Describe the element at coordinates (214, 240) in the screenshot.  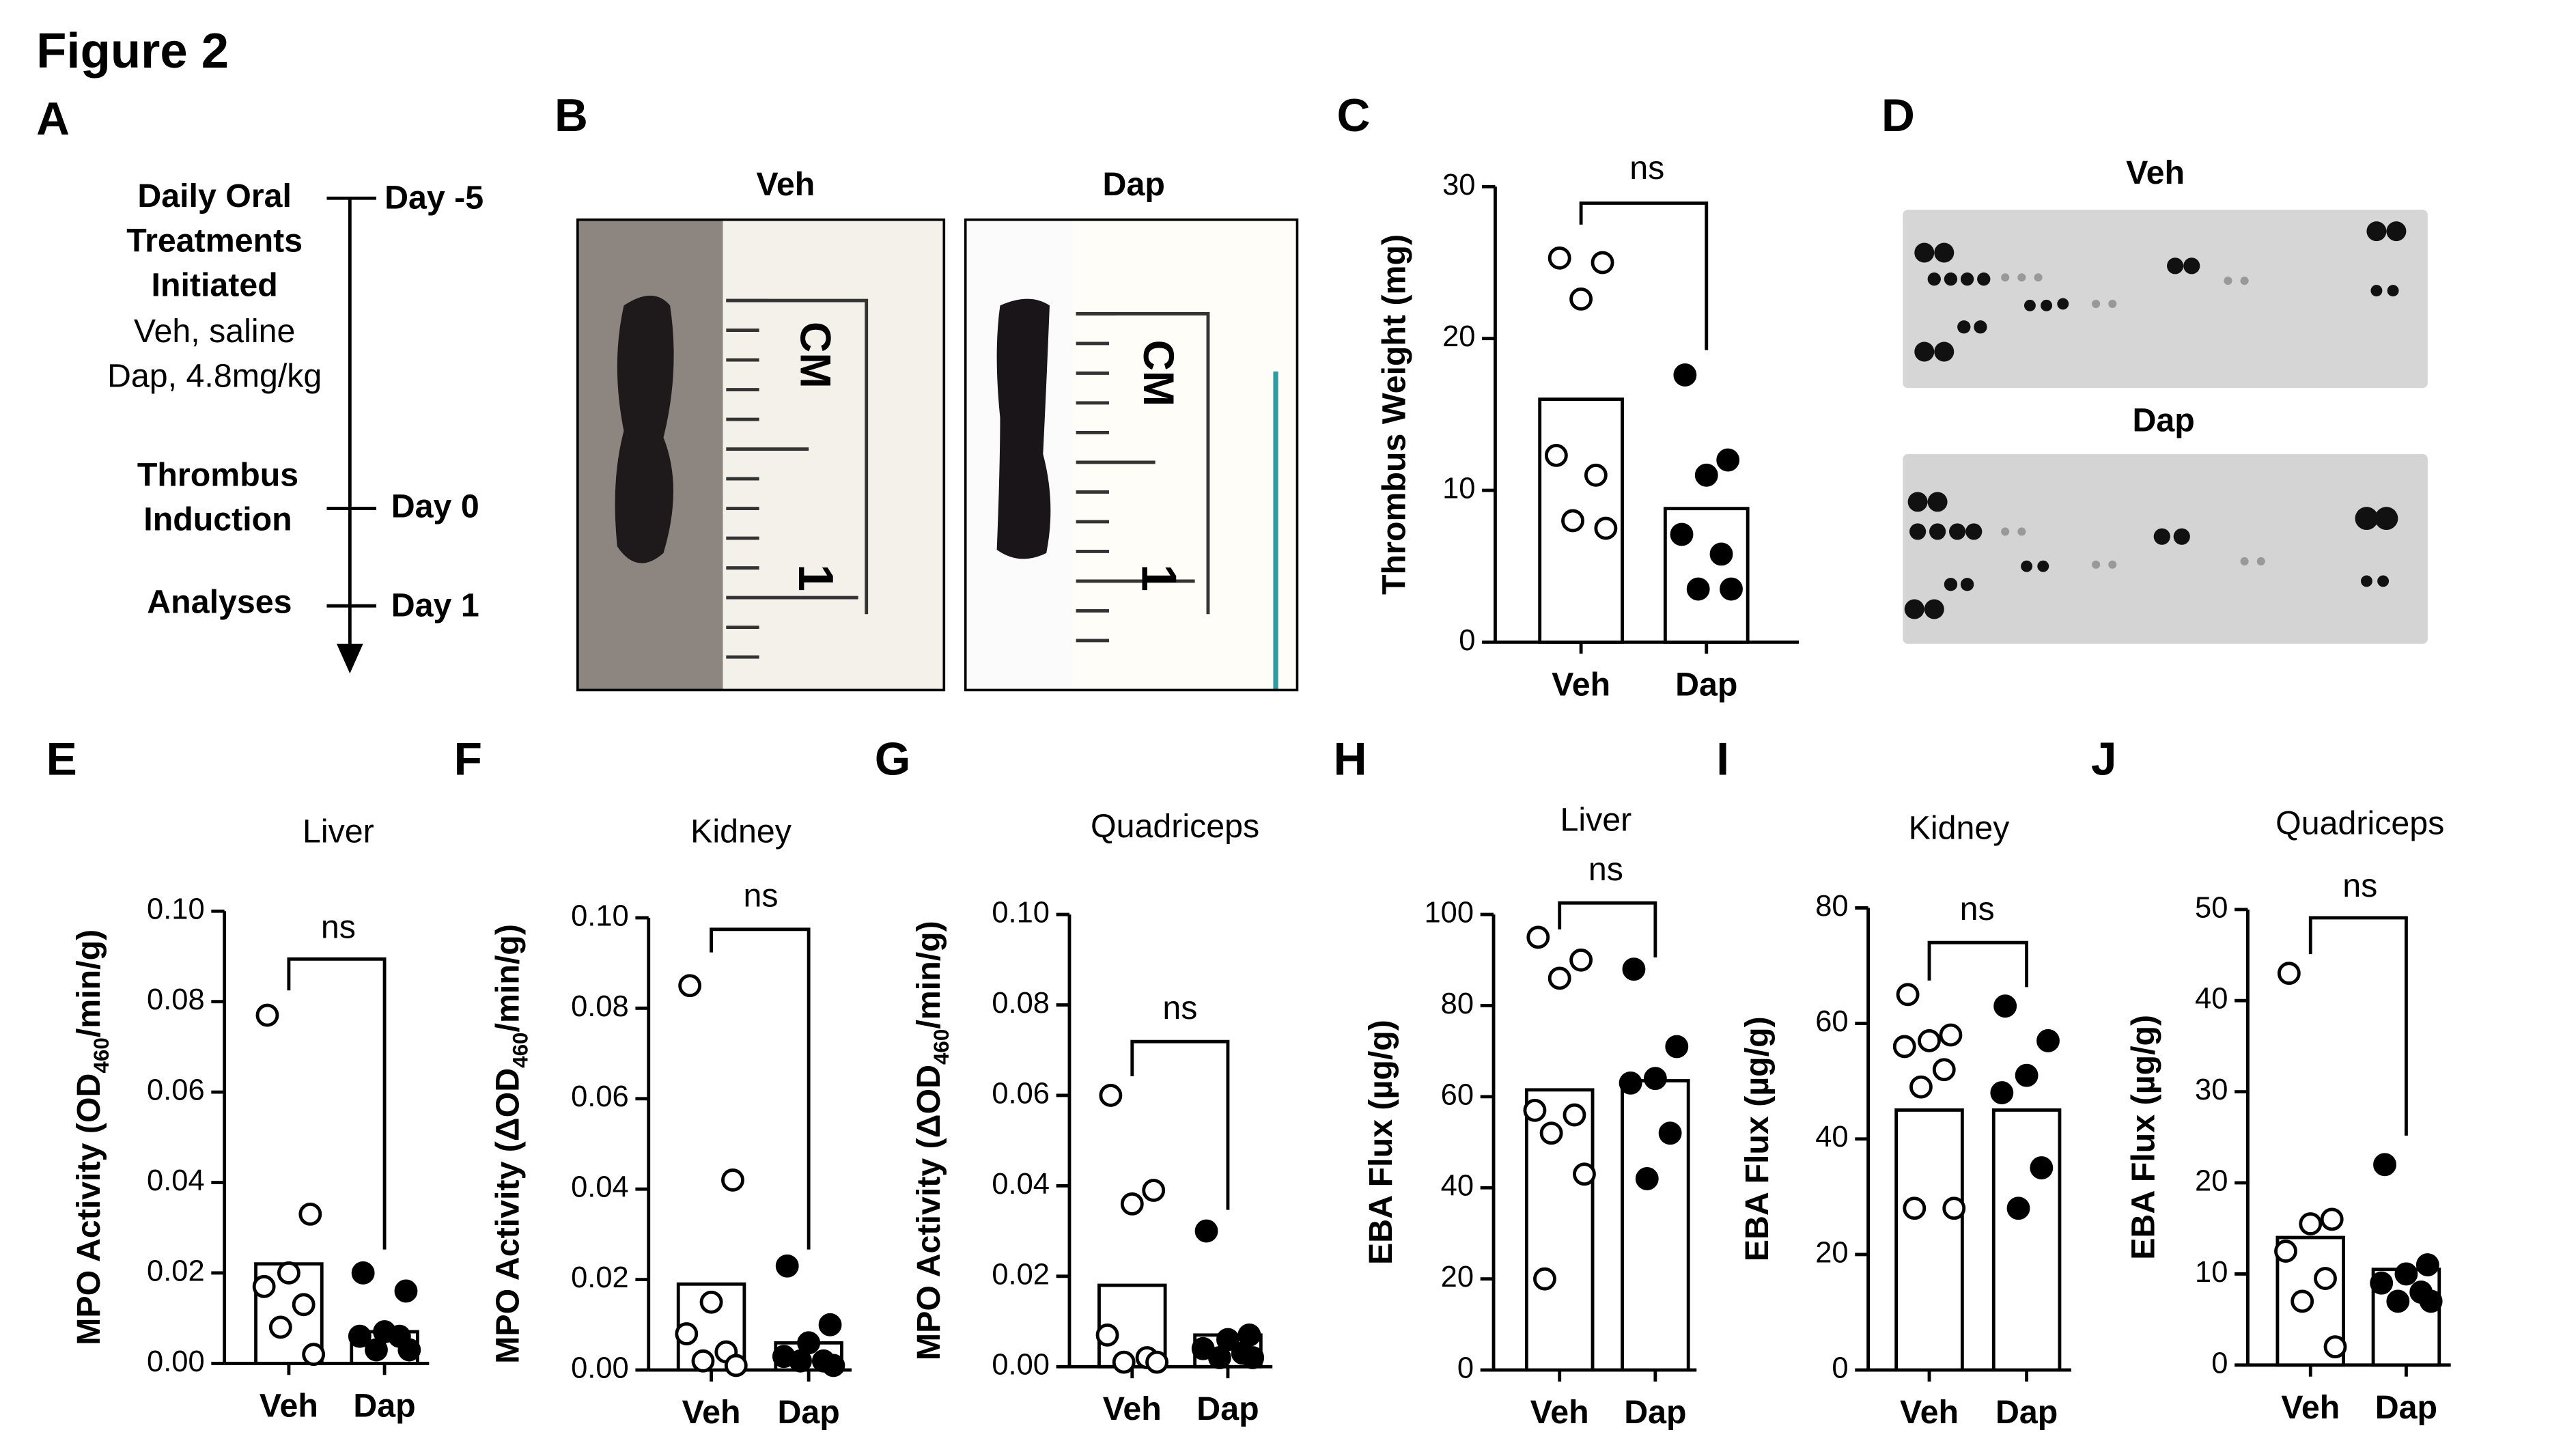
I see `timeline-step: Treatments` at that location.